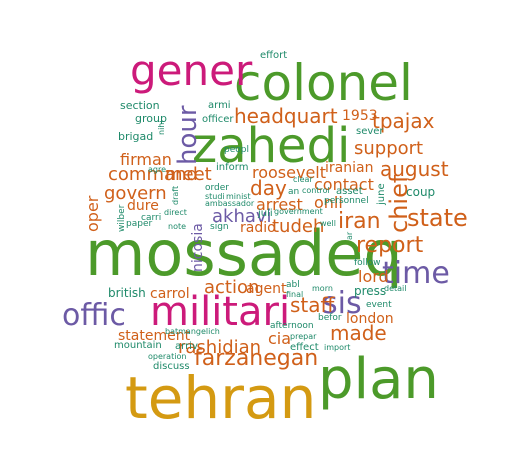 This screenshot has height=451, width=513. What do you see at coordinates (135, 136) in the screenshot?
I see `word-brigad: brigad` at bounding box center [135, 136].